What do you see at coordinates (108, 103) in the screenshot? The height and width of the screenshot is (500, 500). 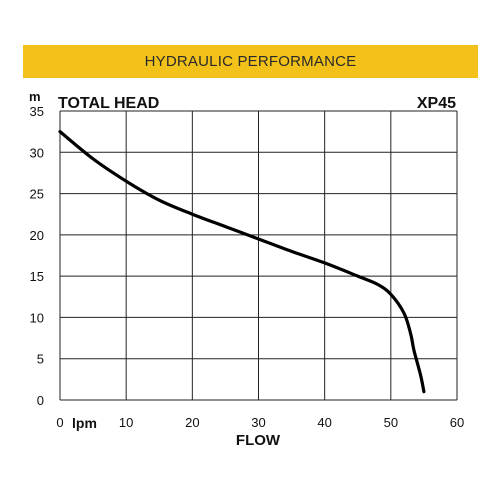 I see `chart-title: TOTAL HEAD` at bounding box center [108, 103].